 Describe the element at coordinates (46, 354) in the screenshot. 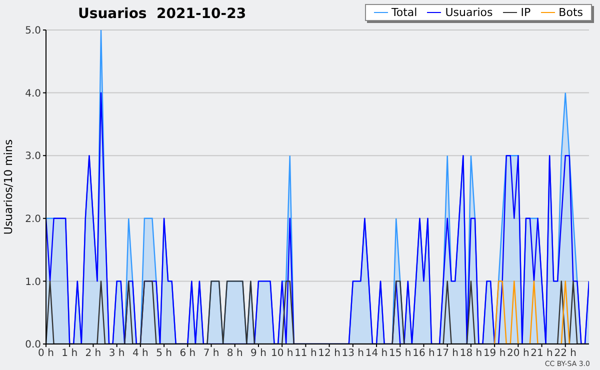

I see `x-tick-label: 0 h` at that location.